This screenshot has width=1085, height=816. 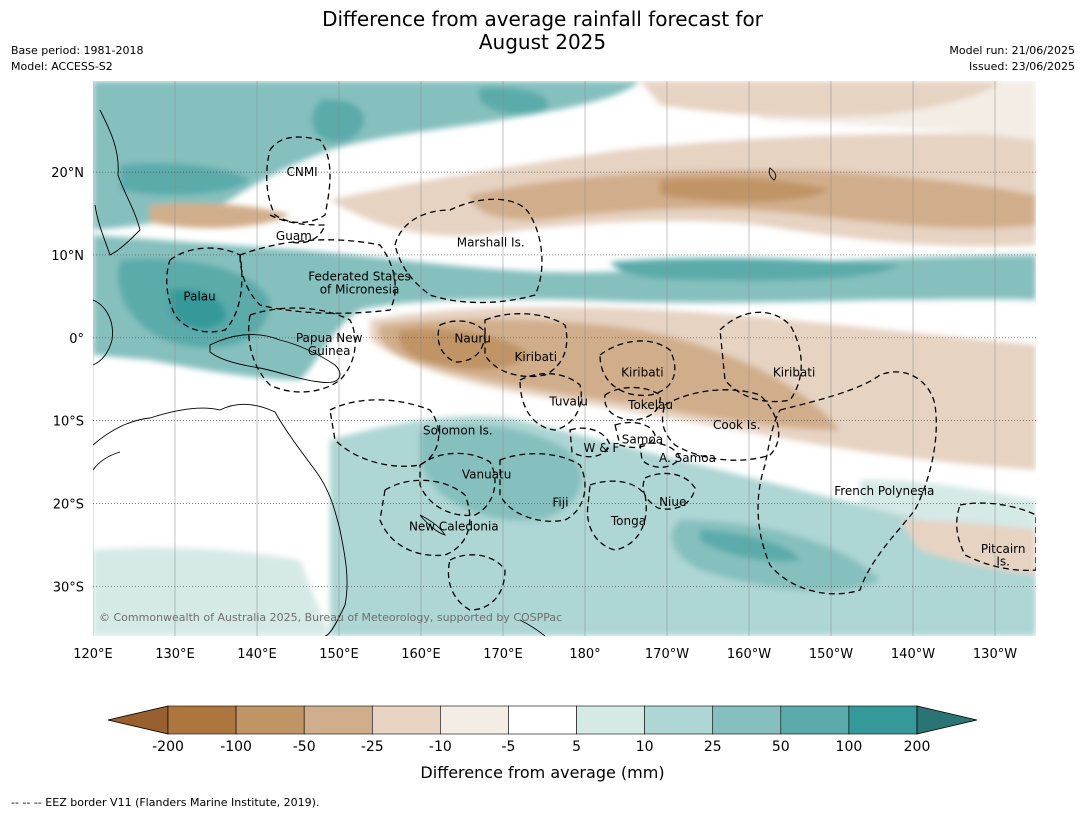 What do you see at coordinates (628, 521) in the screenshot?
I see `region-label: Tonga` at bounding box center [628, 521].